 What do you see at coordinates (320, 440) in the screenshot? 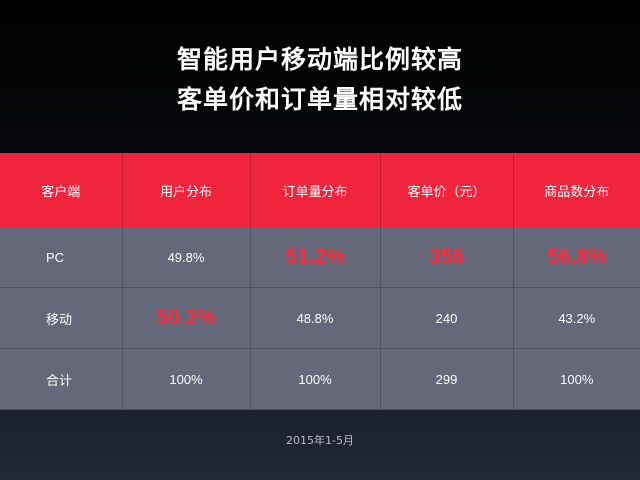
I see `date-footnote: 2015年1-5月` at bounding box center [320, 440].